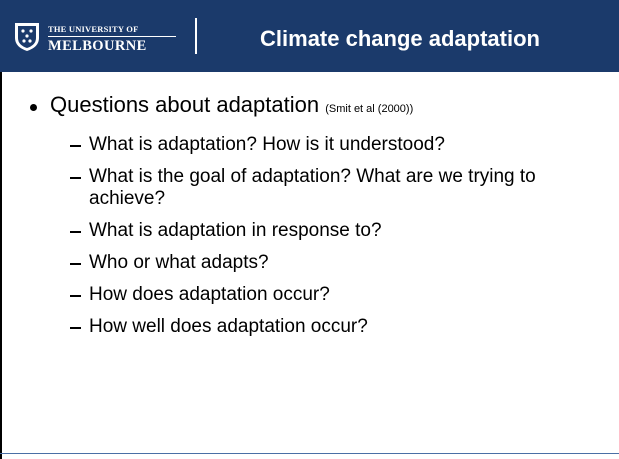 The image size is (619, 459). Describe the element at coordinates (400, 38) in the screenshot. I see `slide-title: Climate change adaptation` at that location.